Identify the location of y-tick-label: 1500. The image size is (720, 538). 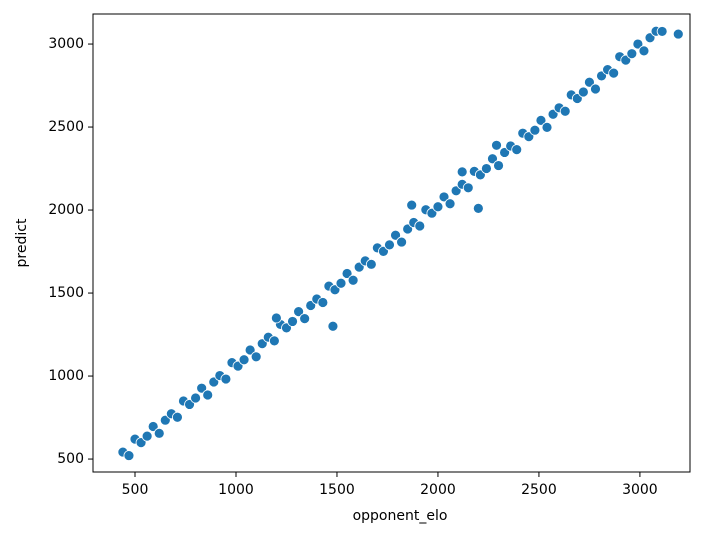
(66, 293).